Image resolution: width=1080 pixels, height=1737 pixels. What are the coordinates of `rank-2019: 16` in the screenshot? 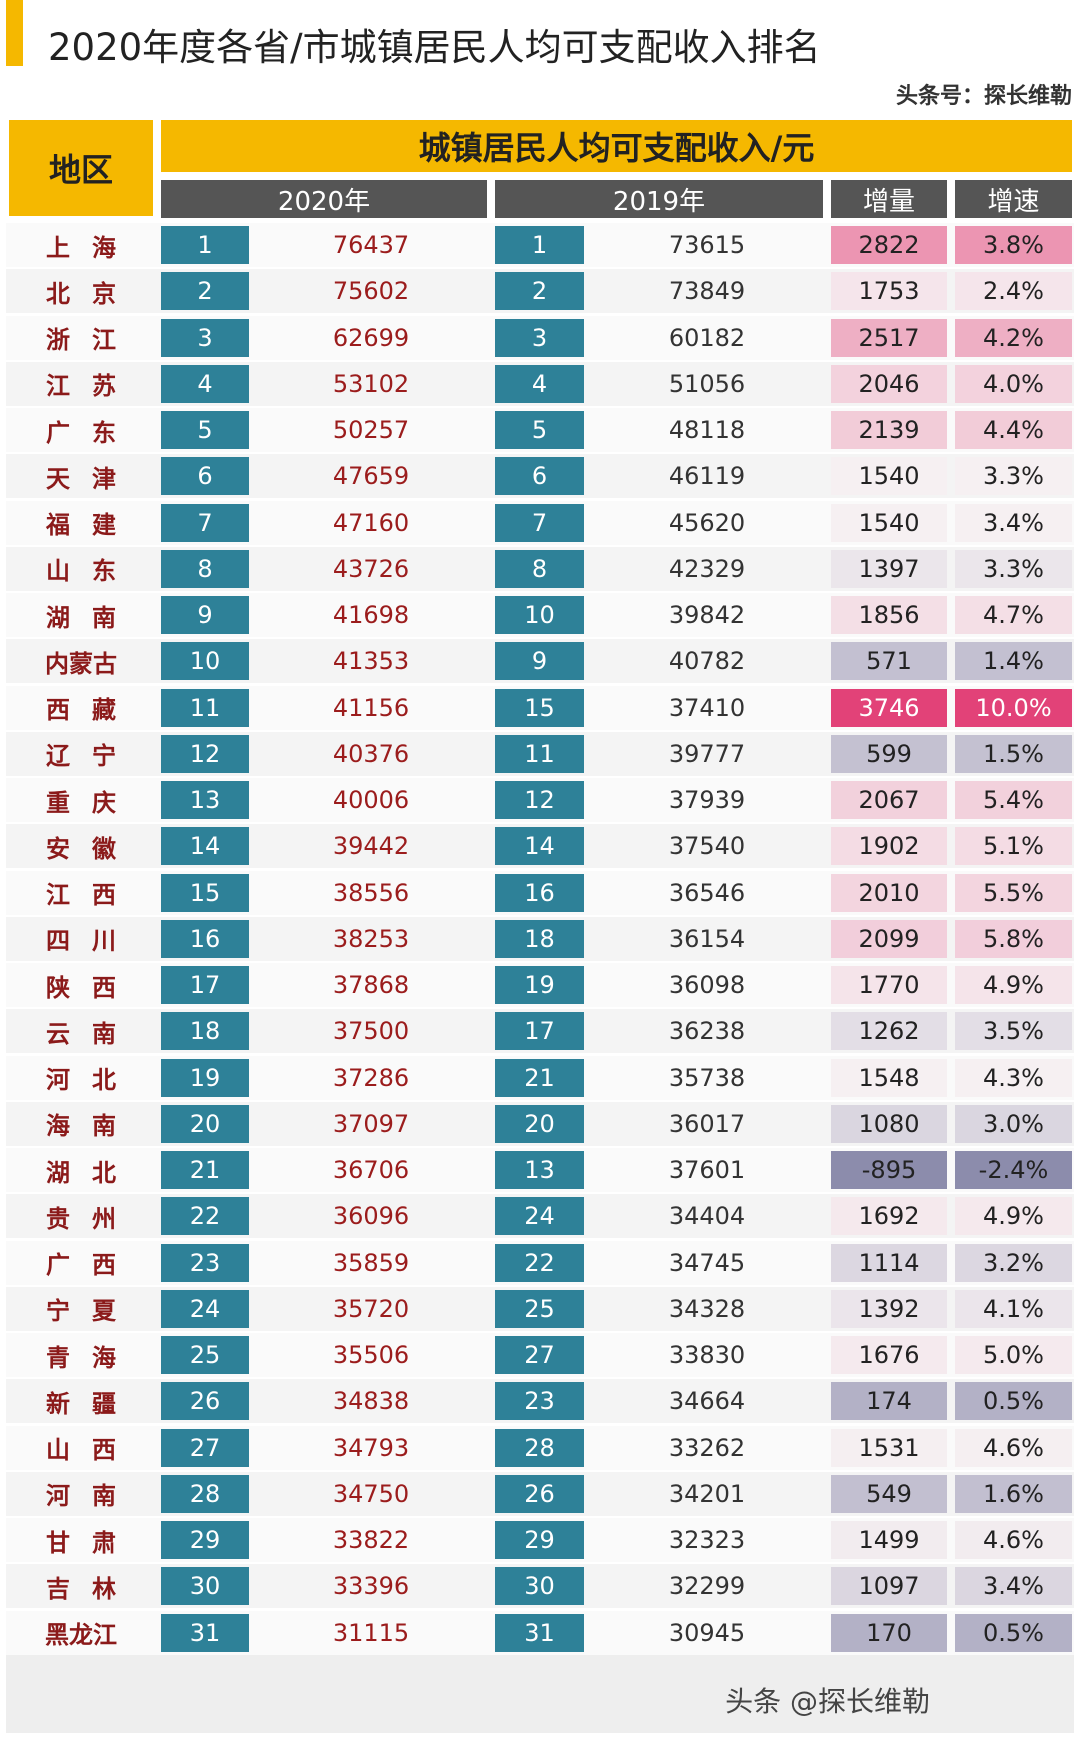 It's located at (539, 892).